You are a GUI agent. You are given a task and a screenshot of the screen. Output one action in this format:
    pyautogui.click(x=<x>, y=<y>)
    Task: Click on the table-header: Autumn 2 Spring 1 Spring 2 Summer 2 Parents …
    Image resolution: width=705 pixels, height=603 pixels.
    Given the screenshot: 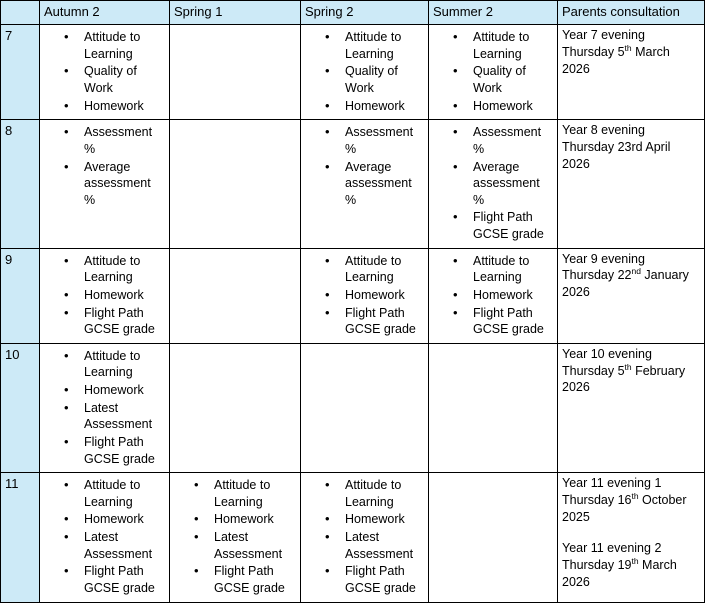 What is the action you would take?
    pyautogui.click(x=352, y=13)
    